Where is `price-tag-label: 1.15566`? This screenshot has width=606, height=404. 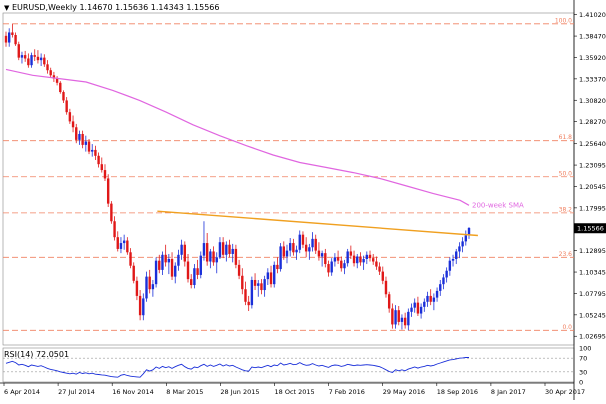 price-tag-label: 1.15566 is located at coordinates (590, 229).